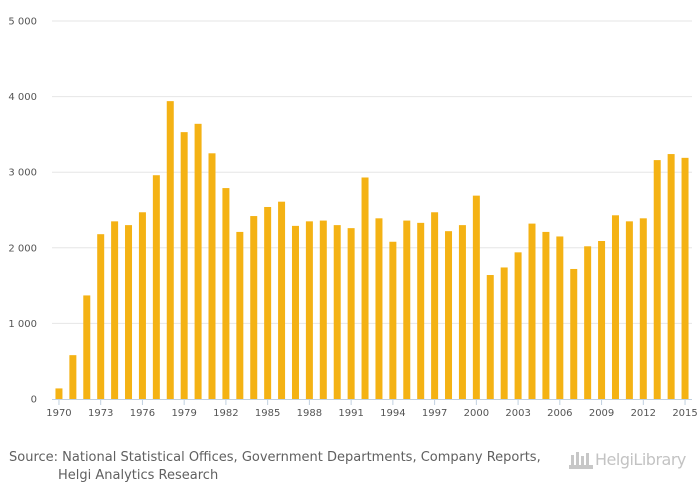 The height and width of the screenshot is (500, 700). What do you see at coordinates (393, 320) in the screenshot?
I see `bar-1994` at bounding box center [393, 320].